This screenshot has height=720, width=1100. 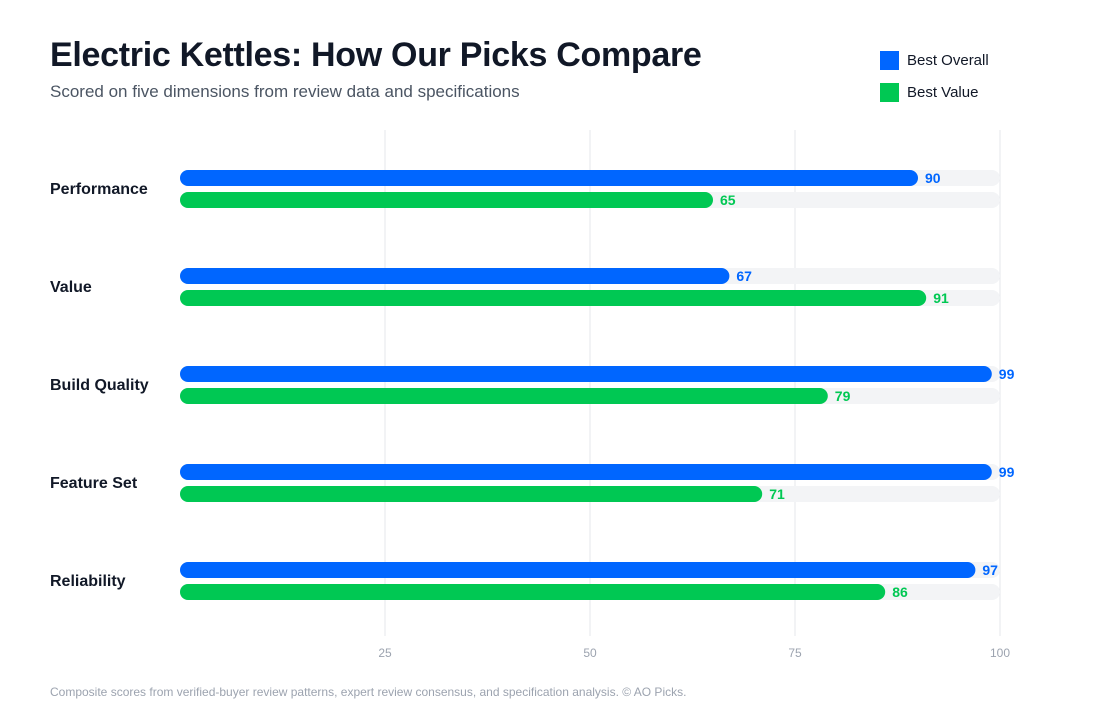 What do you see at coordinates (889, 60) in the screenshot?
I see `legend-swatch-best-overall` at bounding box center [889, 60].